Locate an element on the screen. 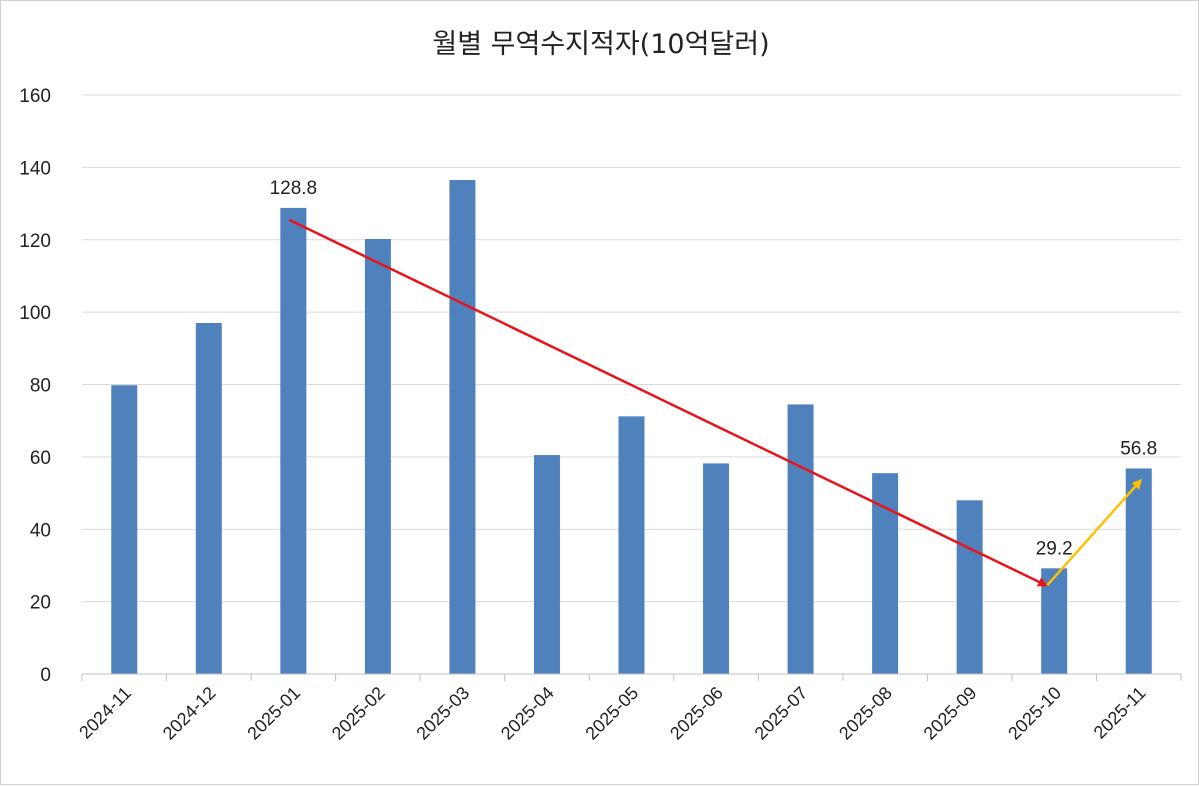 The image size is (1199, 786). data-label-2025-10: 29.2 is located at coordinates (1054, 548).